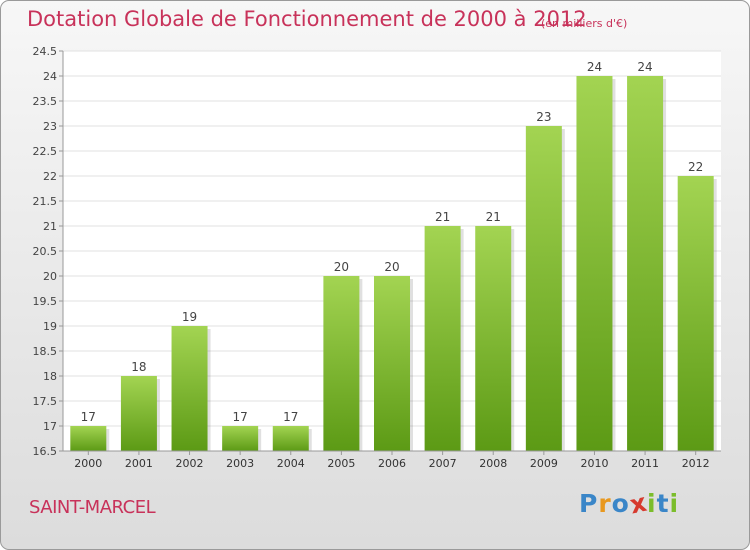 The image size is (750, 550). Describe the element at coordinates (88, 463) in the screenshot. I see `x-tick-label: 2000` at that location.